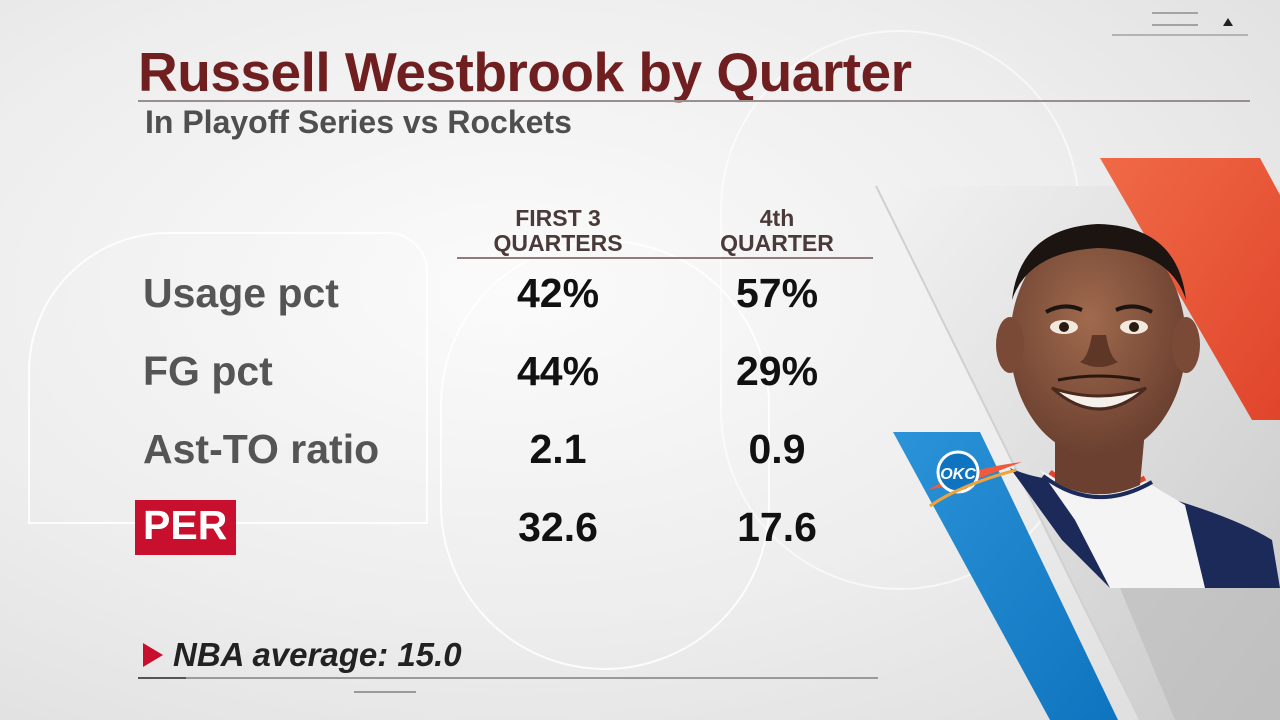  I want to click on row-label-fg-pct: FG pct, so click(208, 371).